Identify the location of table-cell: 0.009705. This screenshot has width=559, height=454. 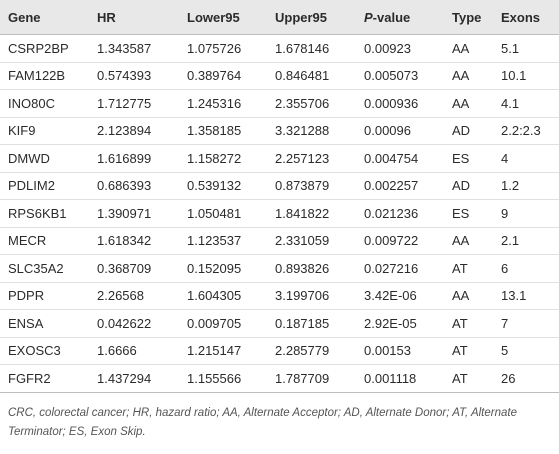
(223, 323).